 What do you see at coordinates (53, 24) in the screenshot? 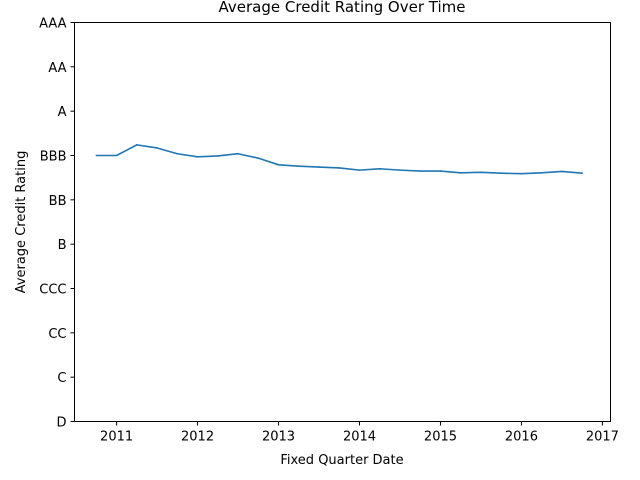
I see `y-tick-label: AAA` at bounding box center [53, 24].